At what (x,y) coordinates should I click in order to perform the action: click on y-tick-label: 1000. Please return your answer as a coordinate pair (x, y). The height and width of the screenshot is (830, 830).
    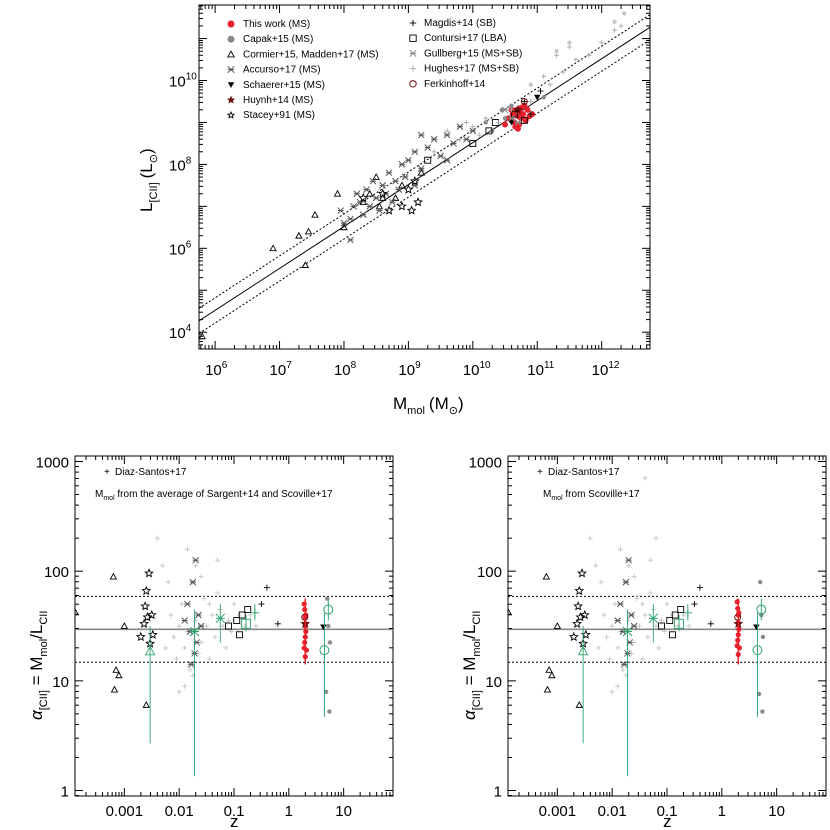
    Looking at the image, I should click on (52, 462).